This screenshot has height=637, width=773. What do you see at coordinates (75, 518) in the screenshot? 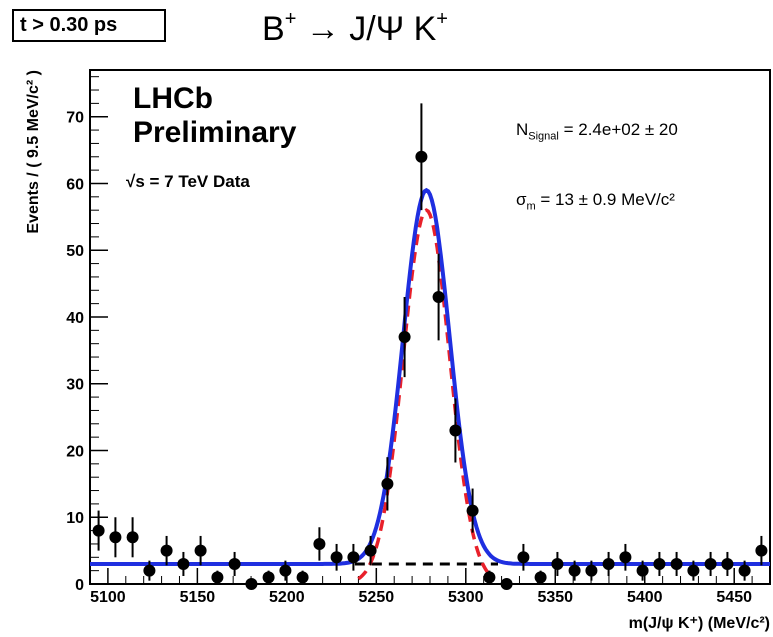
I see `y-tick-label: 10` at bounding box center [75, 518].